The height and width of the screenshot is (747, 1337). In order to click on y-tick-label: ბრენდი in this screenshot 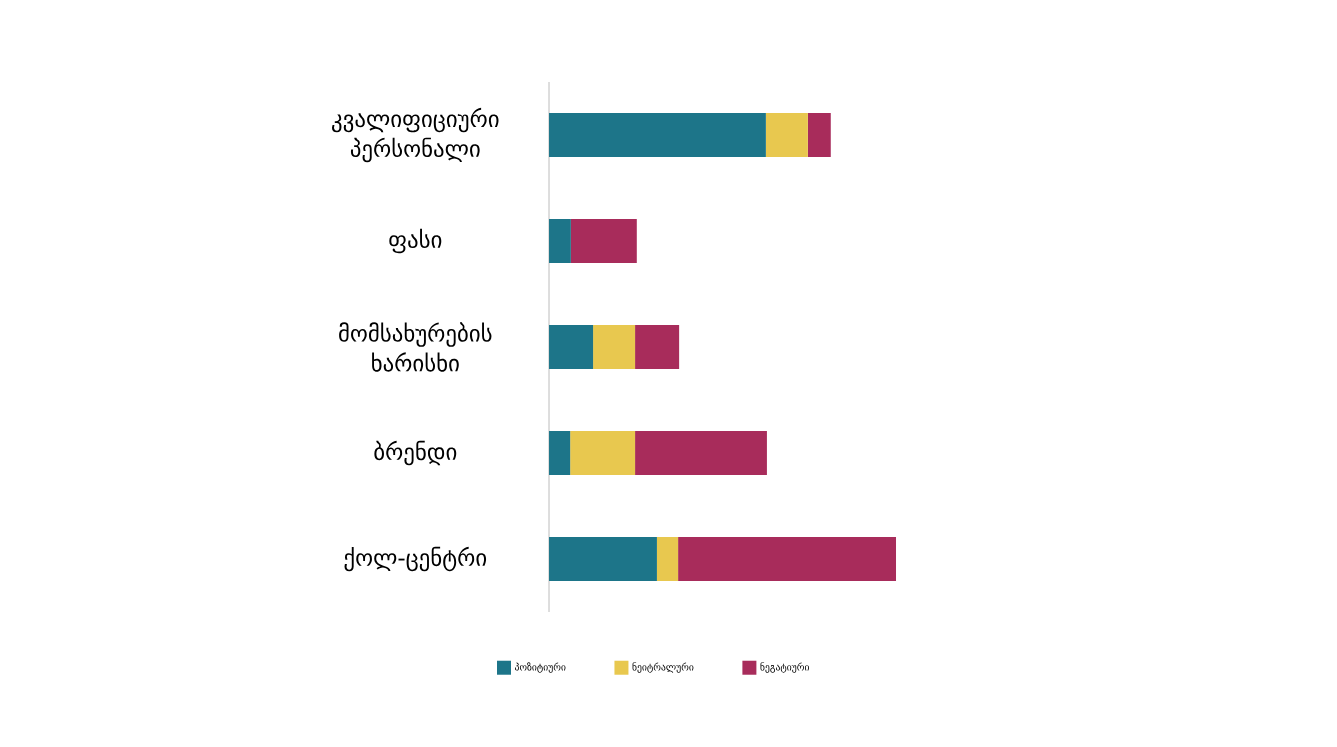, I will do `click(415, 453)`.